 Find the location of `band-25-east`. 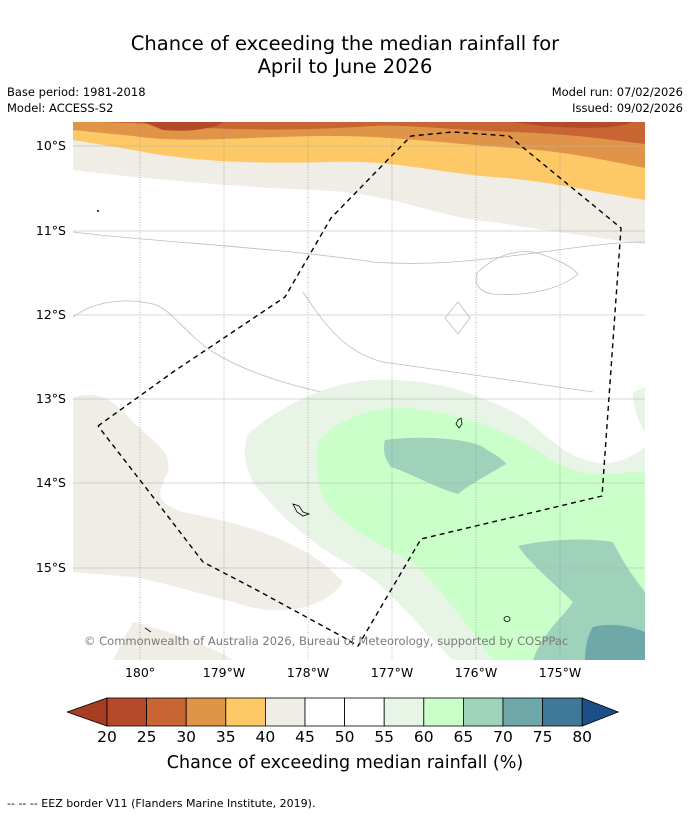

band-25-east is located at coordinates (573, 125).